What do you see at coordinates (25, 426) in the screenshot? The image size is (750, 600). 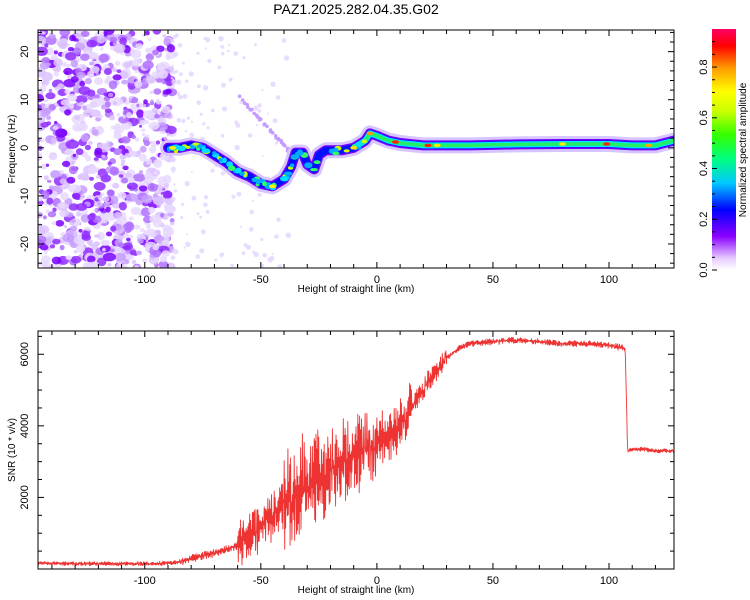 I see `bottom-y-tick-label: 4000` at bounding box center [25, 426].